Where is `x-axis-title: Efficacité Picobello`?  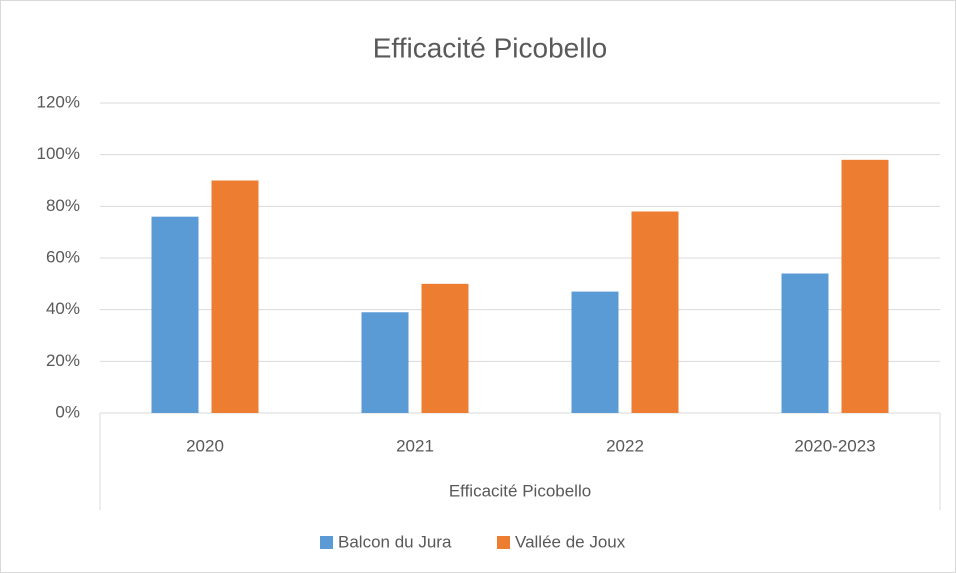
x-axis-title: Efficacité Picobello is located at coordinates (520, 490).